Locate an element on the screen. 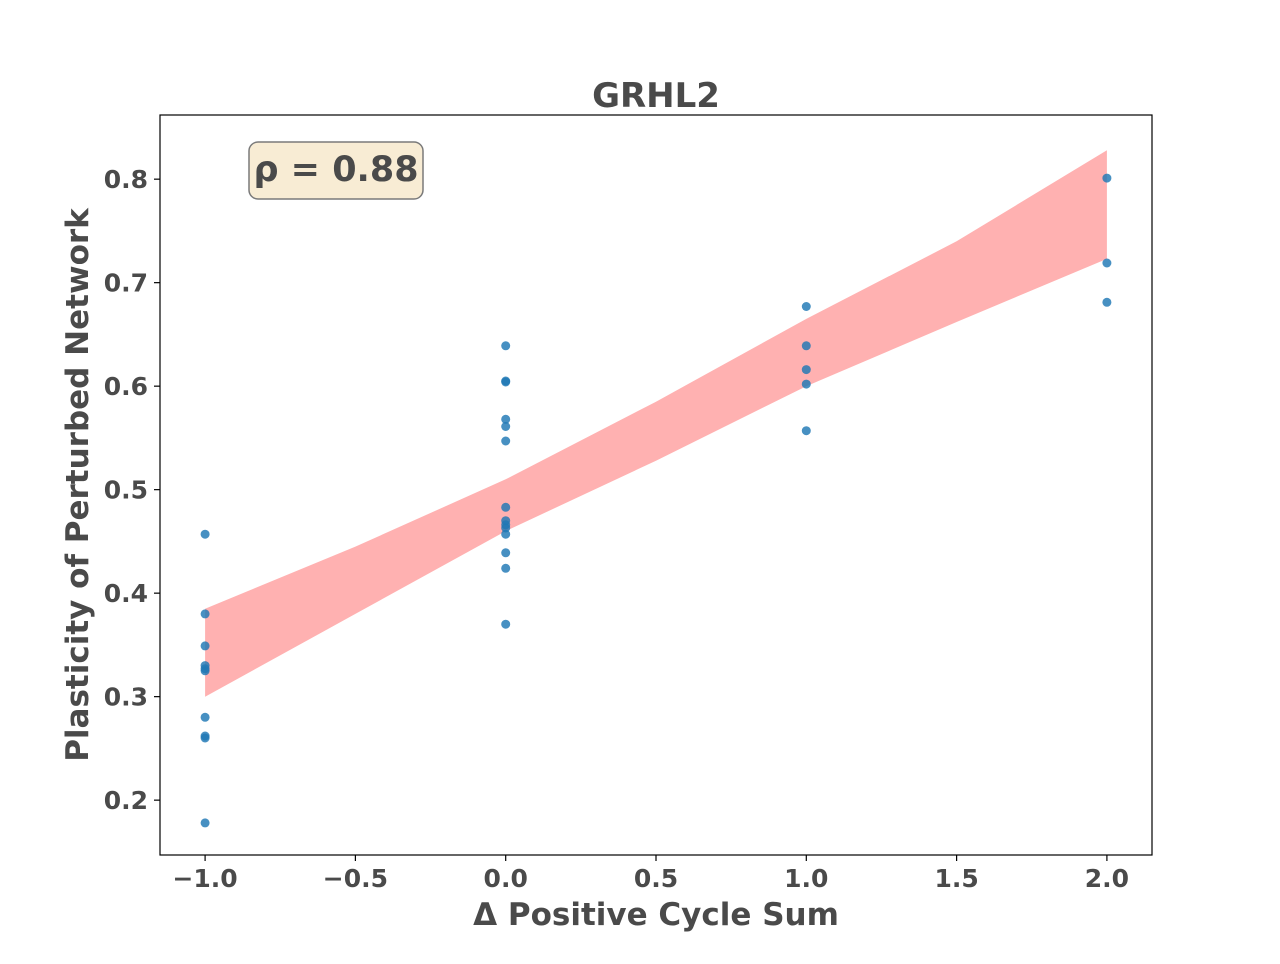 The width and height of the screenshot is (1280, 964). x-tick-label: 0.0 is located at coordinates (506, 878).